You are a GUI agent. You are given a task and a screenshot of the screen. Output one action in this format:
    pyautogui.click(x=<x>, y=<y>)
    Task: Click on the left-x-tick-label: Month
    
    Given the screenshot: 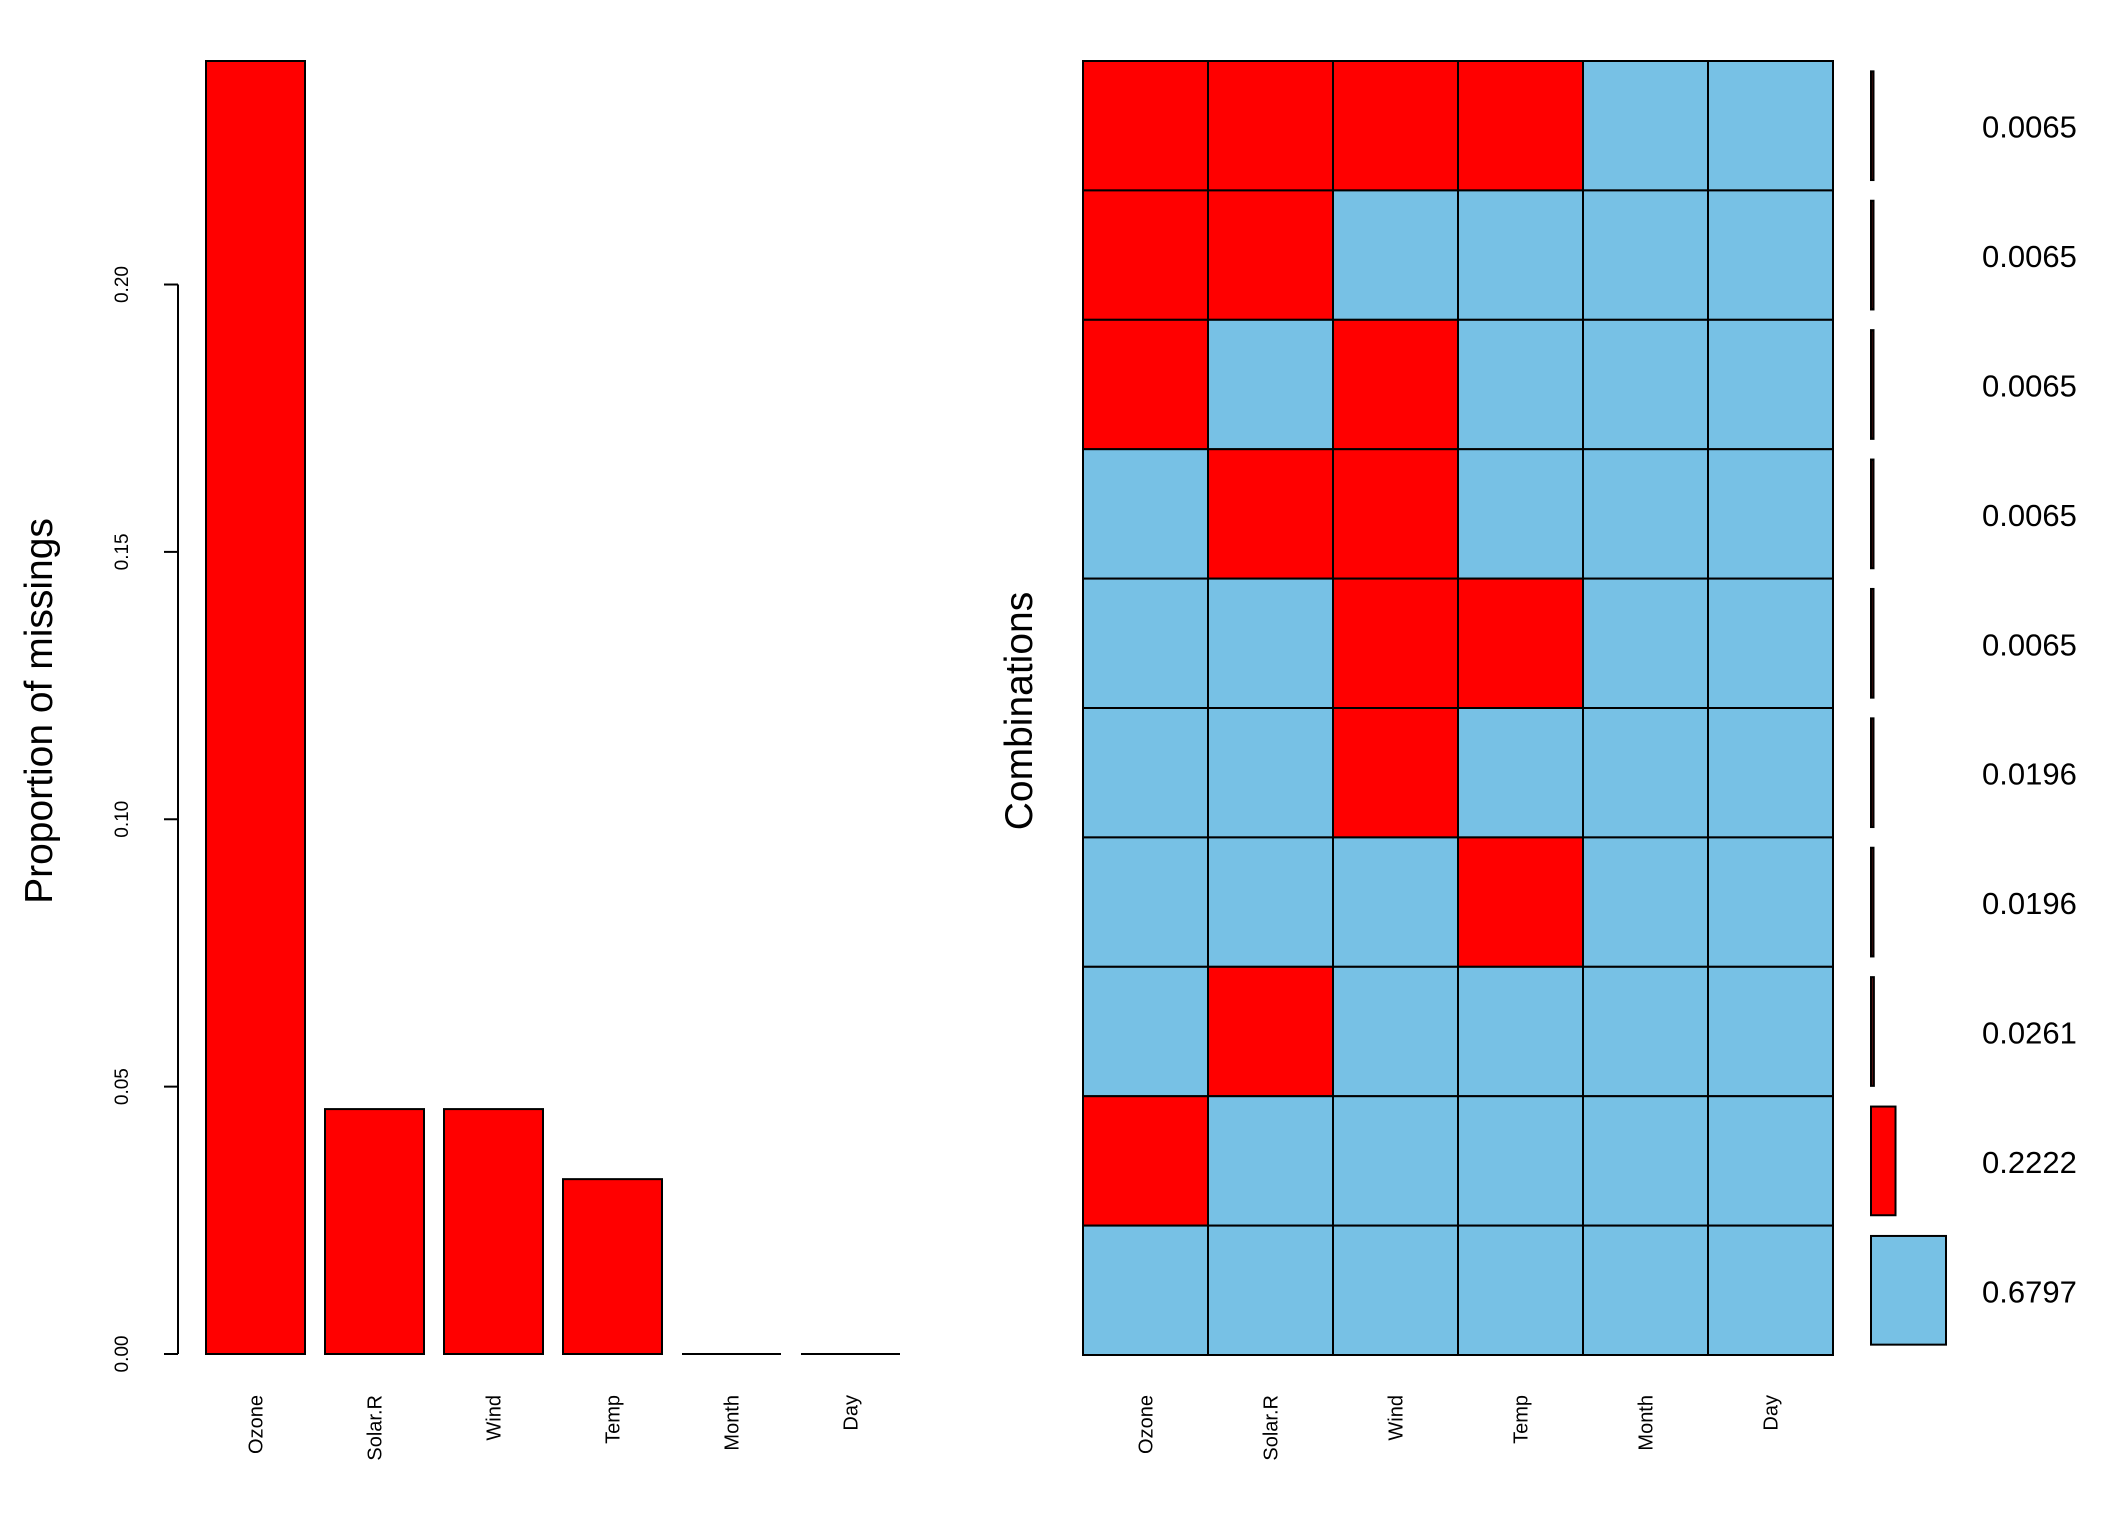 What is the action you would take?
    pyautogui.click(x=733, y=1423)
    